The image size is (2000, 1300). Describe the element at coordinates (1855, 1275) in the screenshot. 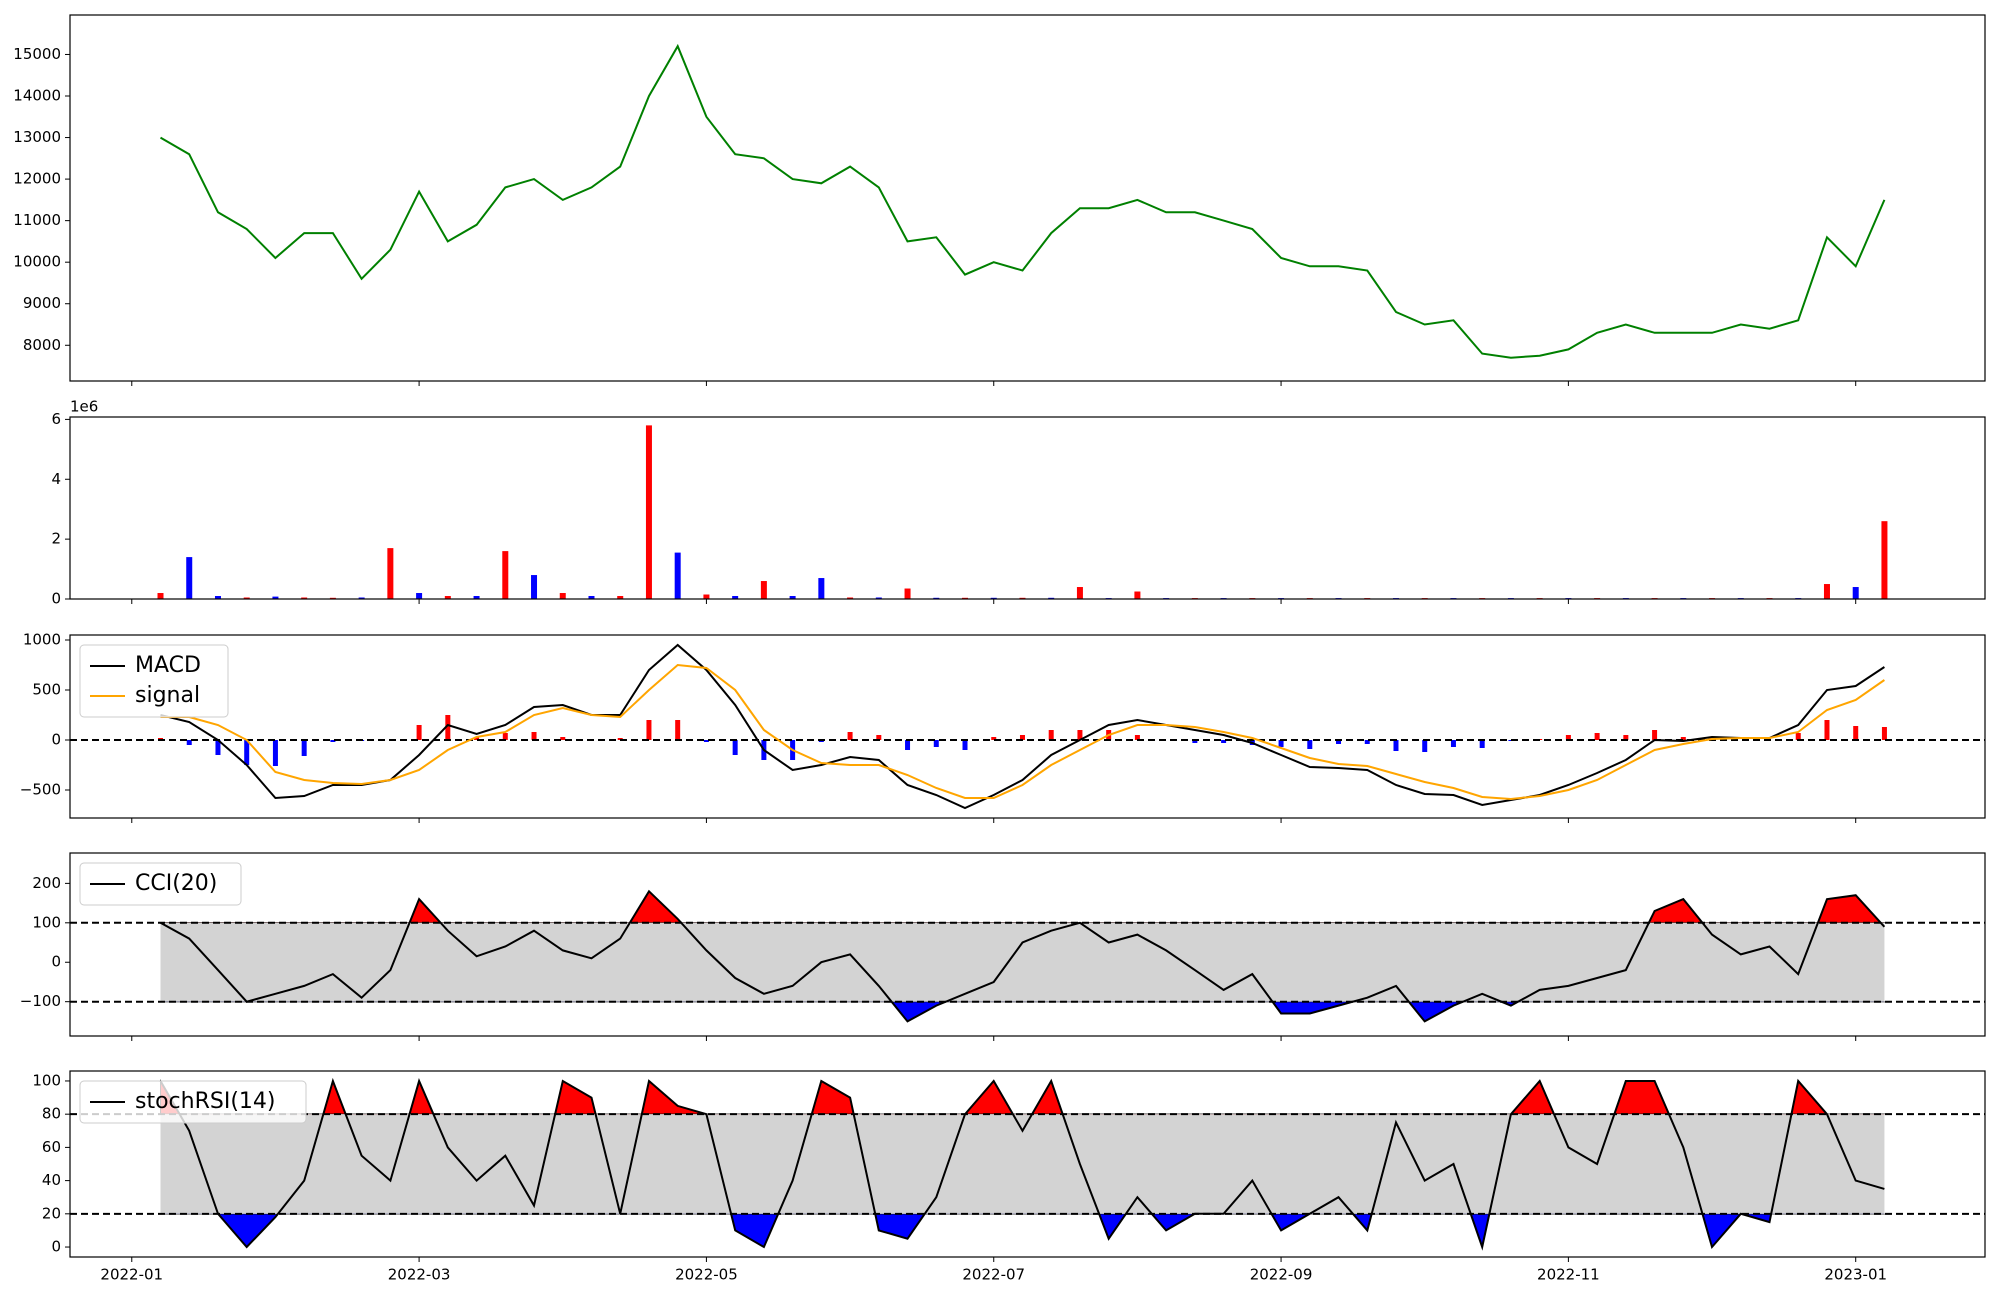

I see `x-tick-label: 2023-01` at that location.